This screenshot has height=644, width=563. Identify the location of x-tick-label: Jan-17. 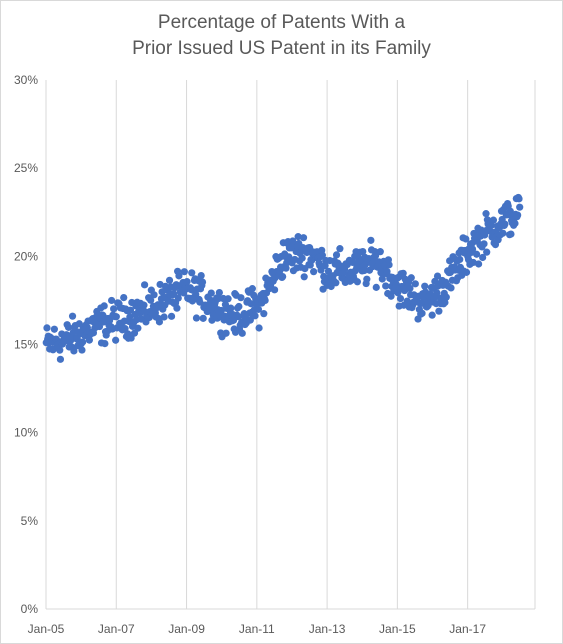
(467, 629).